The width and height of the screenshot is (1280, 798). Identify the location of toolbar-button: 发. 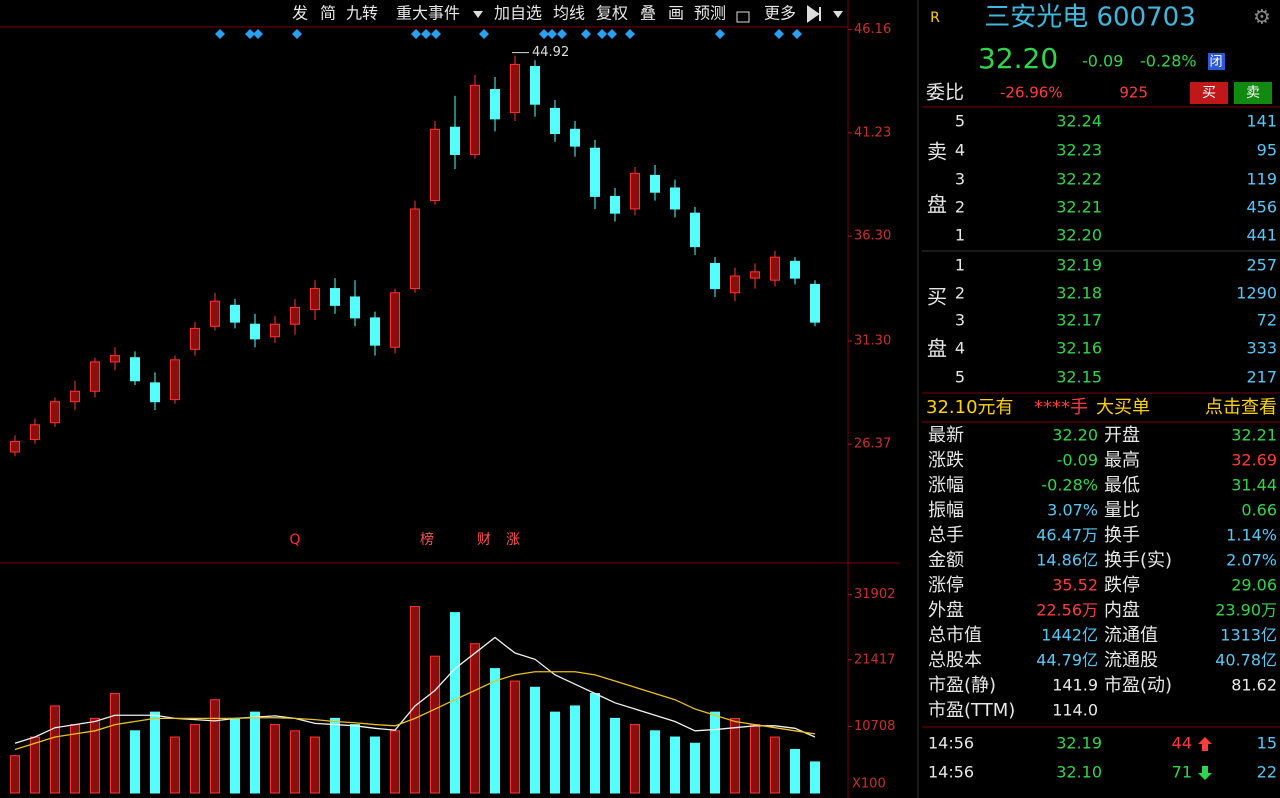
(300, 13).